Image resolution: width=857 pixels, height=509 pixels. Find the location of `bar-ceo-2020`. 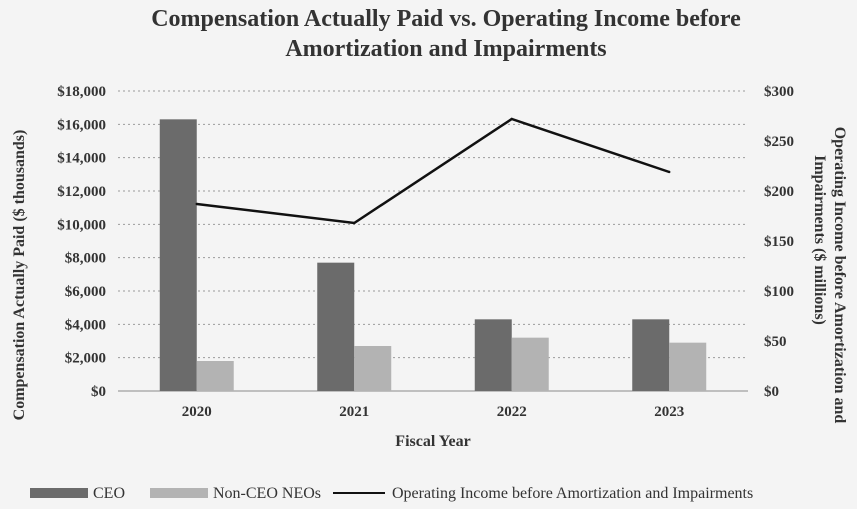

bar-ceo-2020 is located at coordinates (178, 255).